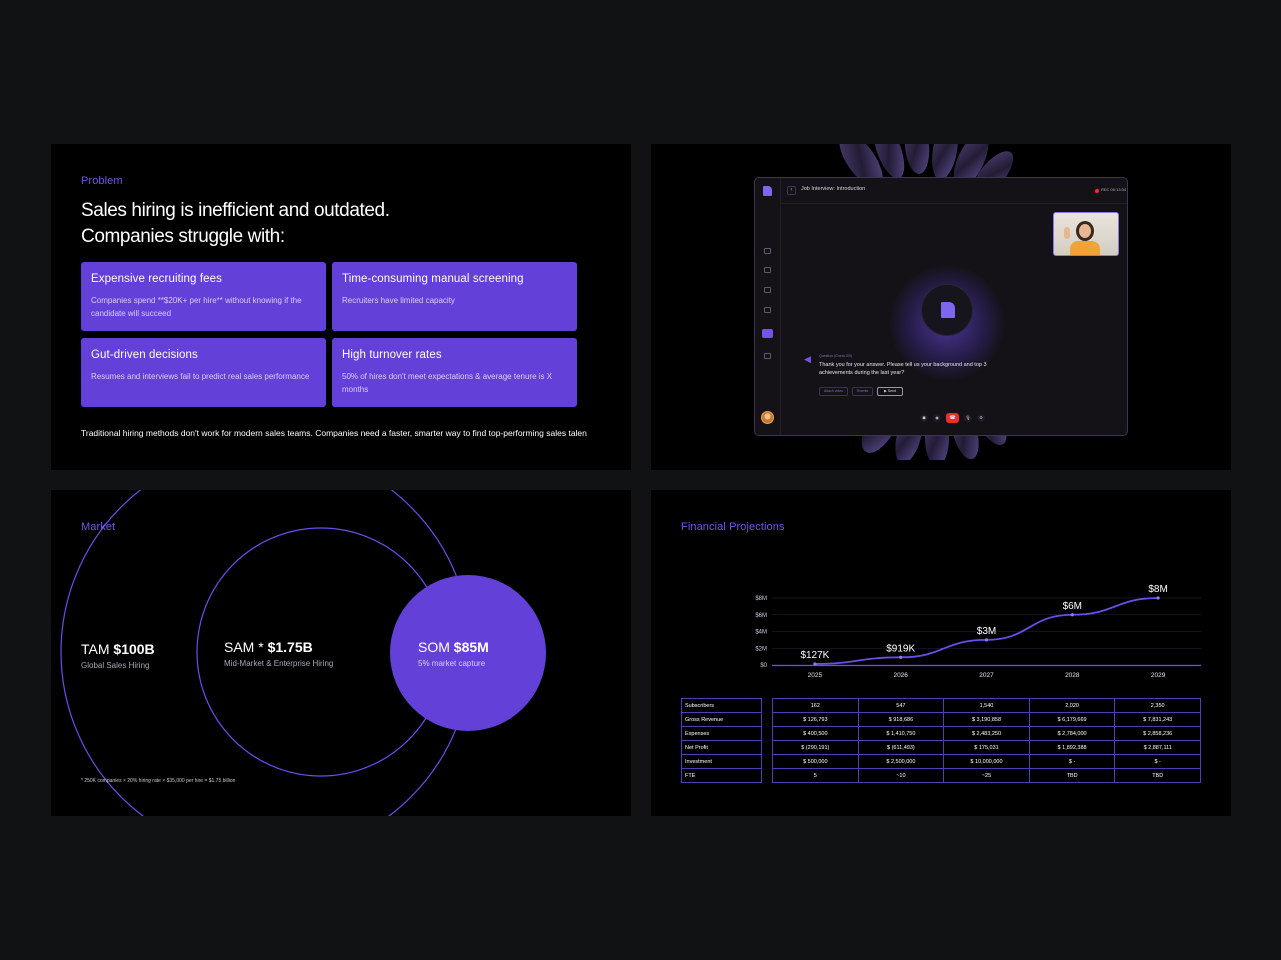 The image size is (1281, 960). Describe the element at coordinates (102, 181) in the screenshot. I see `problem-eyebrow: Problem` at that location.